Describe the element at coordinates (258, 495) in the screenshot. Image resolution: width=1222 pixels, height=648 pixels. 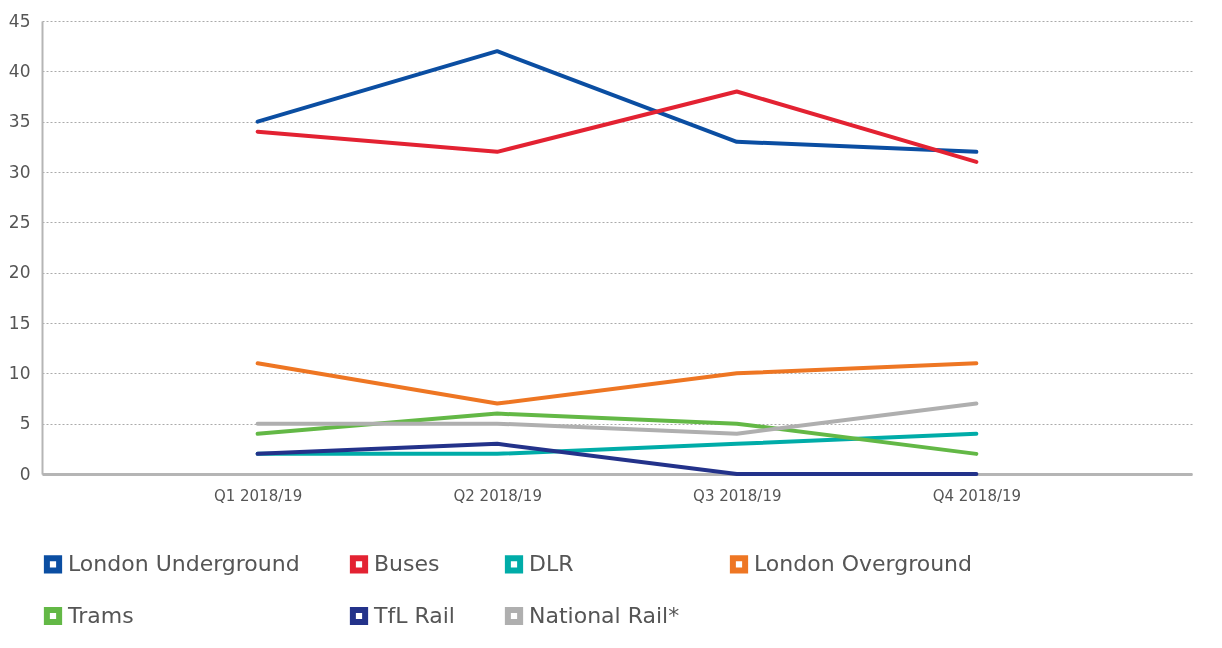
I see `x-tick-label: Q1 2018/19` at that location.